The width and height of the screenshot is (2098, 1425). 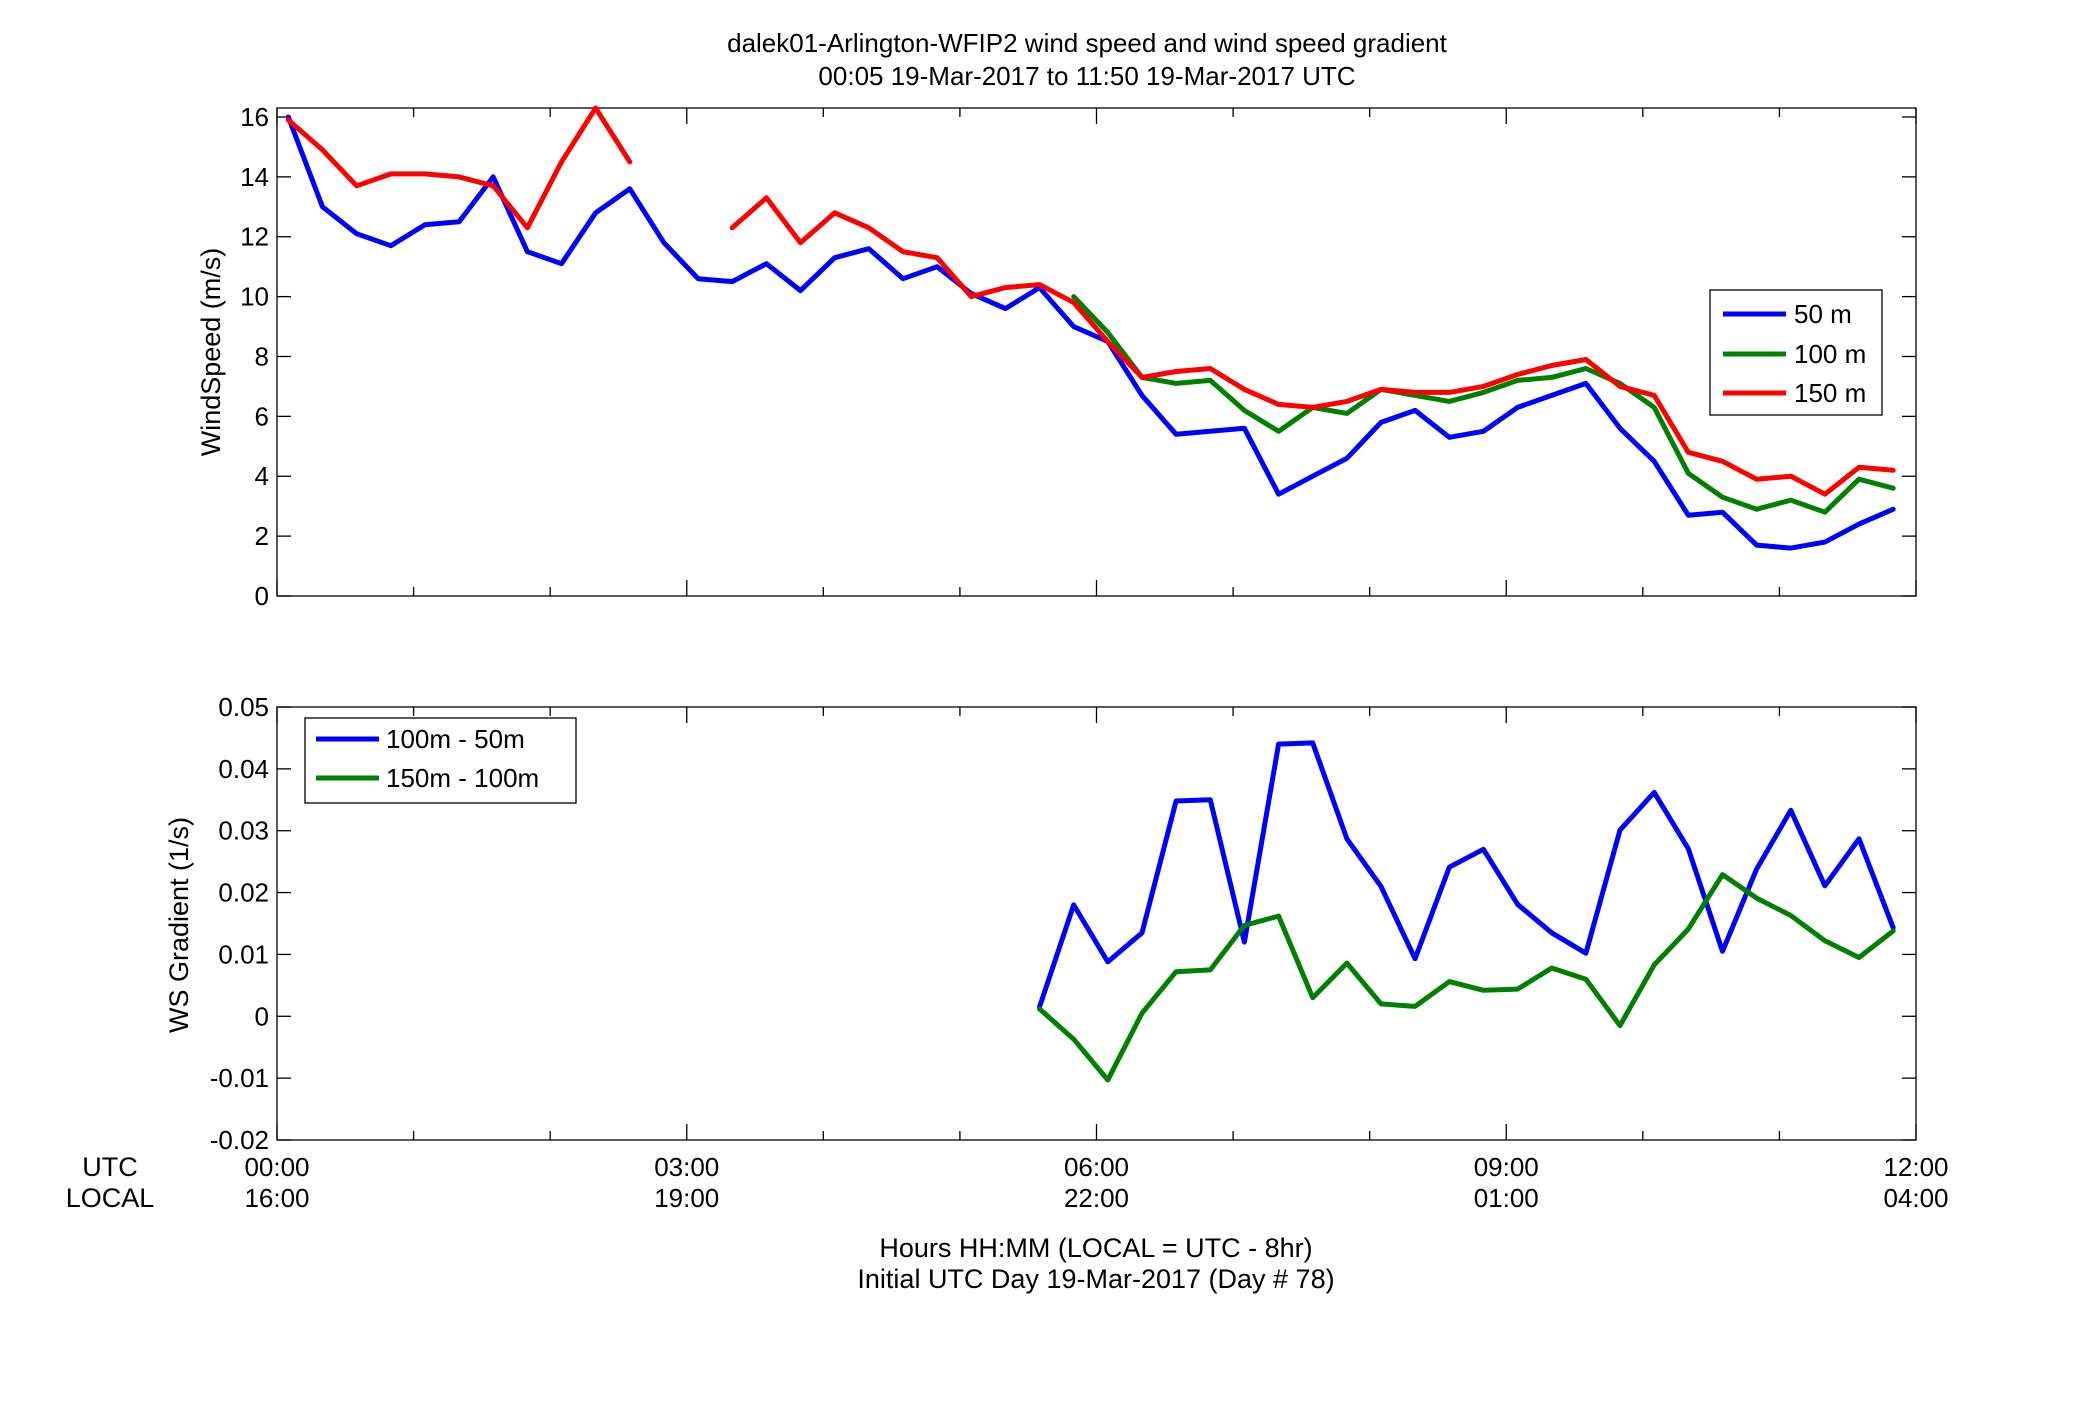 What do you see at coordinates (276, 1198) in the screenshot?
I see `x-tick-label-local: 16:00` at bounding box center [276, 1198].